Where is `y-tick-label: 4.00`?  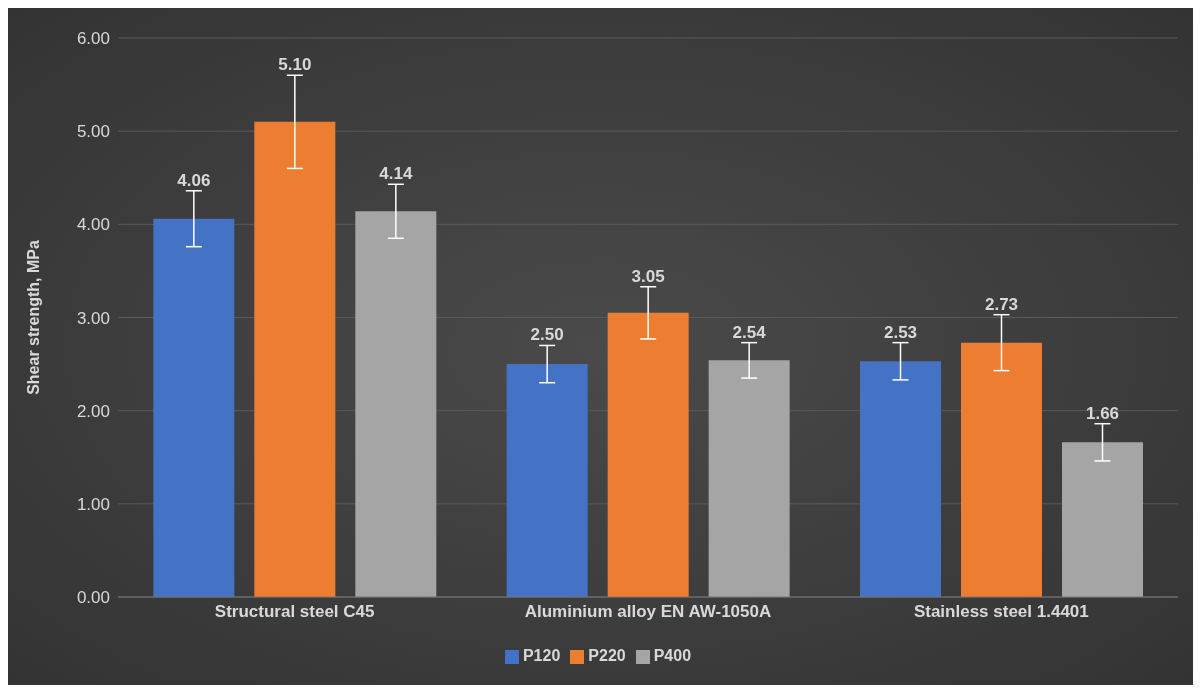
y-tick-label: 4.00 is located at coordinates (93, 225).